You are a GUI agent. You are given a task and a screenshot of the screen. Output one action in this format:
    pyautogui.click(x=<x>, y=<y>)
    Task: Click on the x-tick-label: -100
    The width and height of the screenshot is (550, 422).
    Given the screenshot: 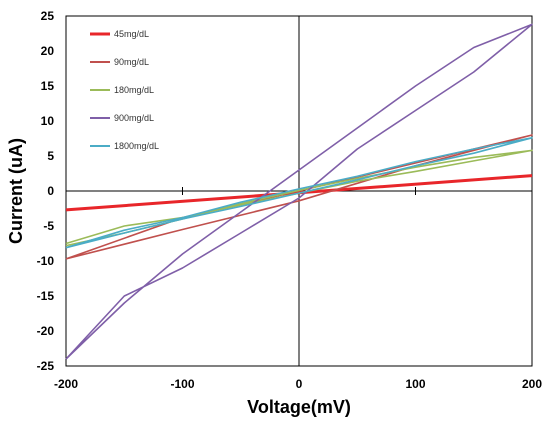 What is the action you would take?
    pyautogui.click(x=182, y=384)
    